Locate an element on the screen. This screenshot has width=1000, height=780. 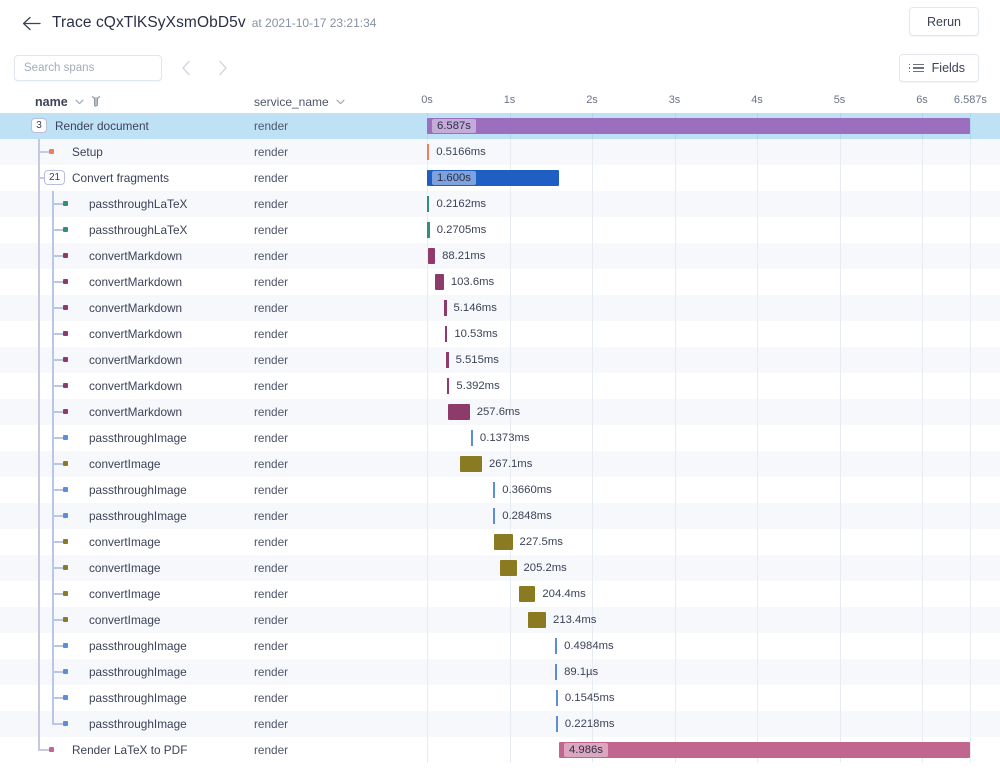
table-row: convertMarkdown render 5.392ms is located at coordinates (500, 386).